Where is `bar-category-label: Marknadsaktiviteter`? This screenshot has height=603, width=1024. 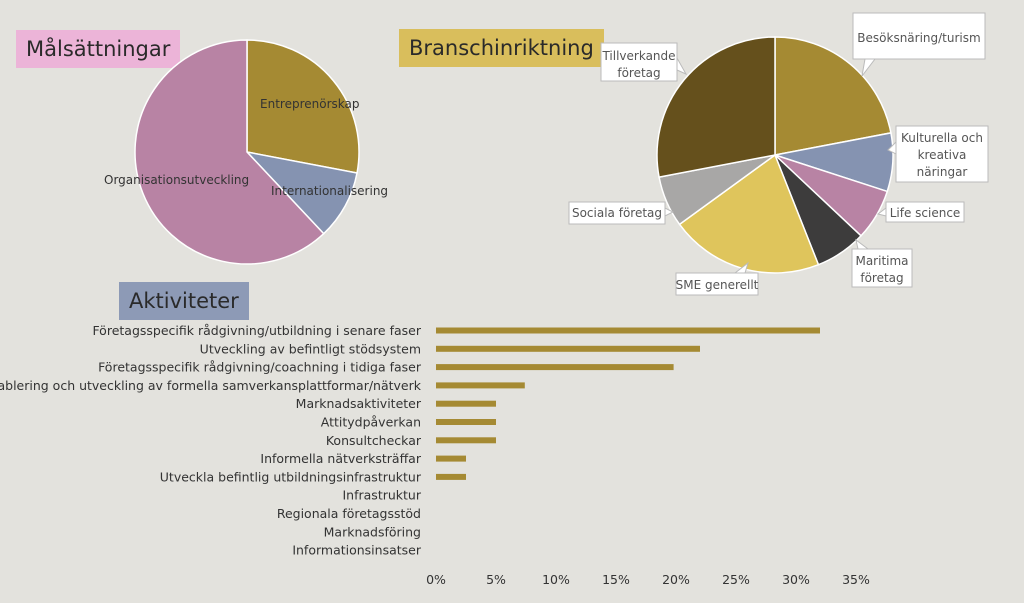
bar-category-label: Marknadsaktiviteter is located at coordinates (359, 403).